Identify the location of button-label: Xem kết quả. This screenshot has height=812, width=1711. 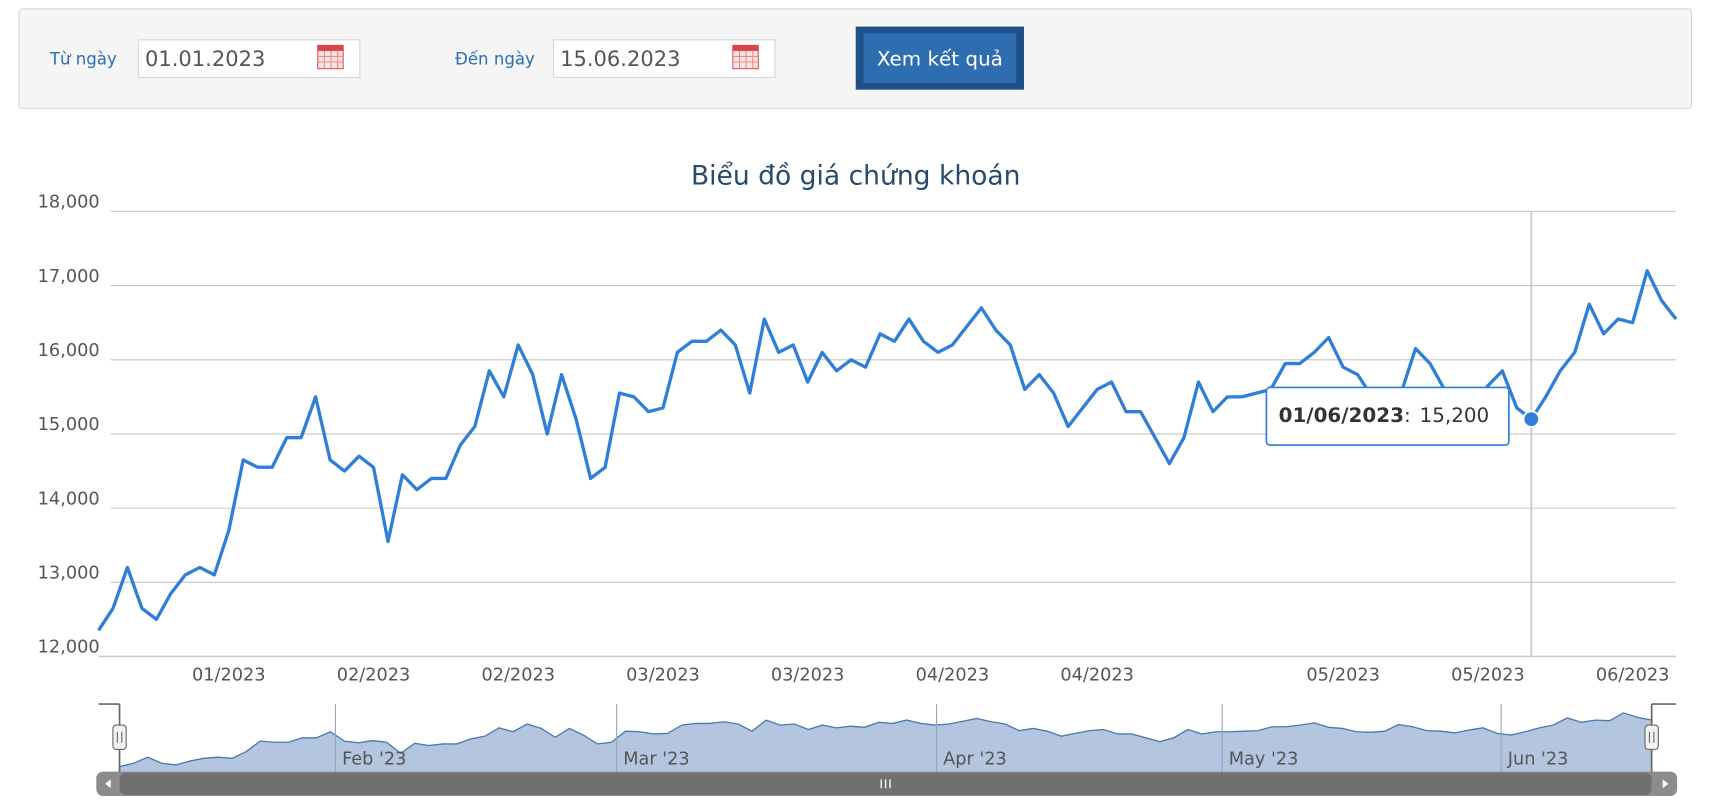
(940, 58).